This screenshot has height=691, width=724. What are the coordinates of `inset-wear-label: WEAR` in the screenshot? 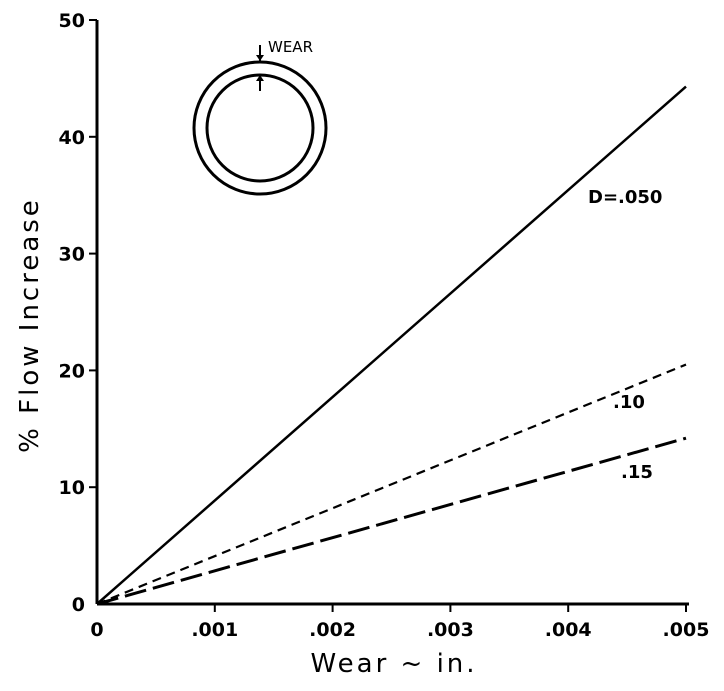 It's located at (290, 47).